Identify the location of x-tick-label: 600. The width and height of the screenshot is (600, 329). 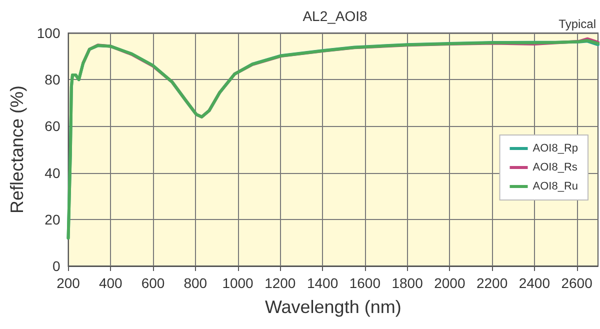
(153, 283).